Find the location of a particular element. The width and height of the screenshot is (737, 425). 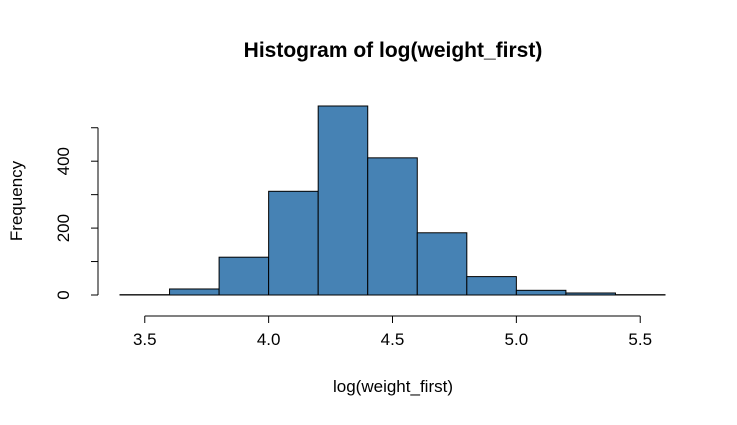

x-tick-label: 5.5 is located at coordinates (640, 339).